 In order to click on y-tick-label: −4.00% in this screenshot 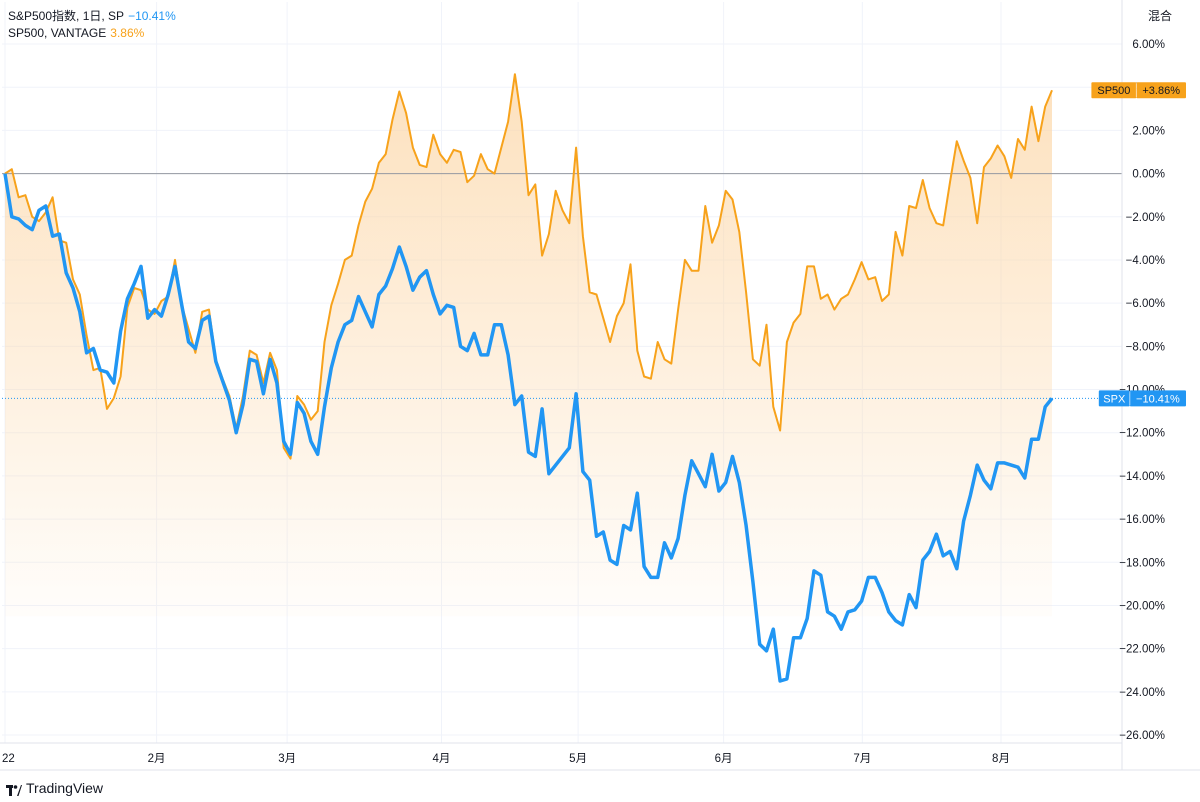, I will do `click(1145, 261)`.